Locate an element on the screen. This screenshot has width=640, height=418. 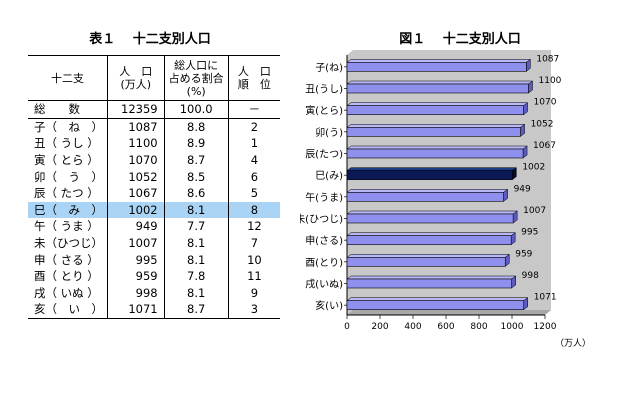
x-tick-label: 1000 is located at coordinates (512, 327).